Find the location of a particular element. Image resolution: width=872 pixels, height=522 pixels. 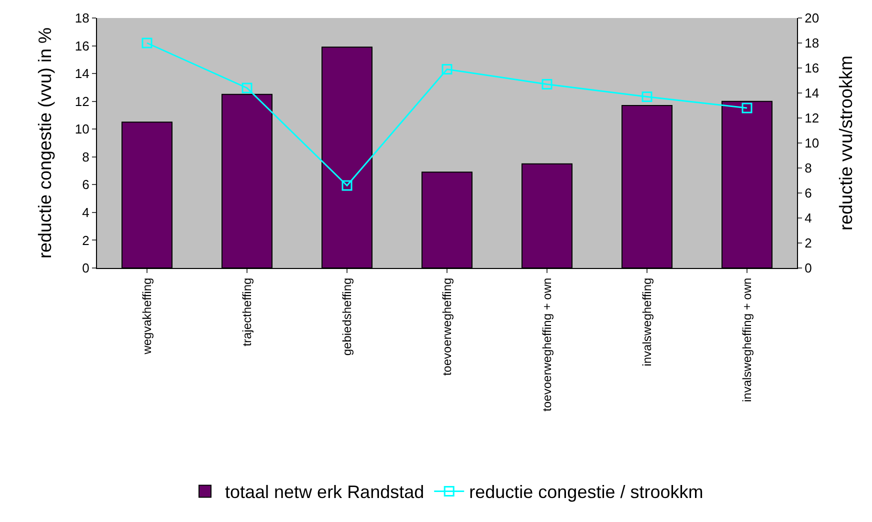

legend-label: reductie congestie / strookkm is located at coordinates (586, 492).